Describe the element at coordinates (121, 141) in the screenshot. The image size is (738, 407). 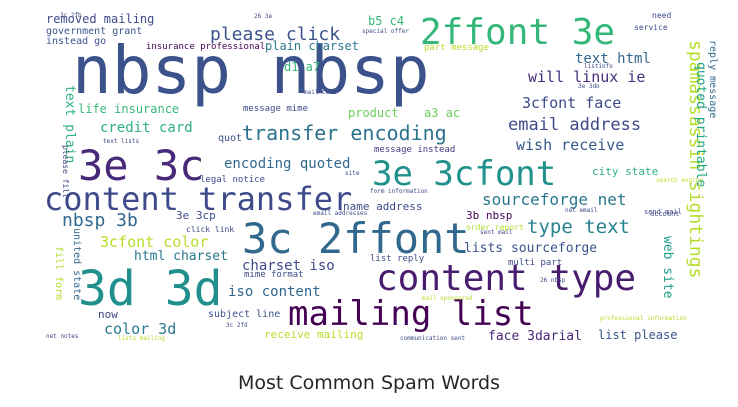
I see `cloud-word: text lists` at that location.